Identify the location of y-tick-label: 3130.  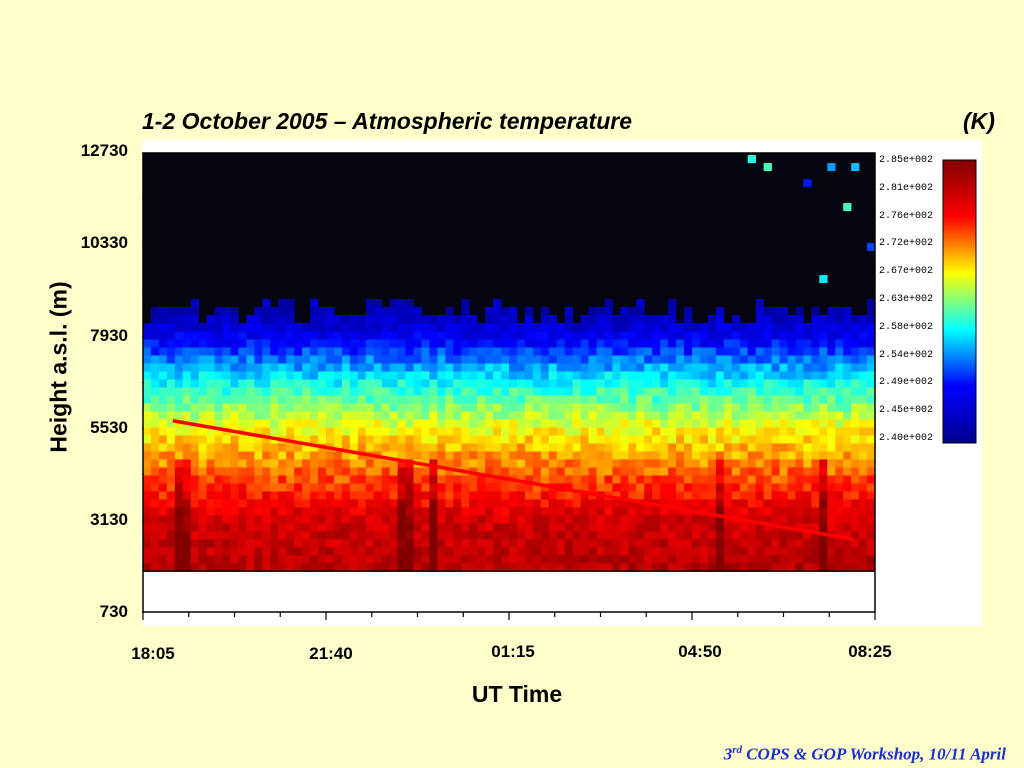
(109, 519).